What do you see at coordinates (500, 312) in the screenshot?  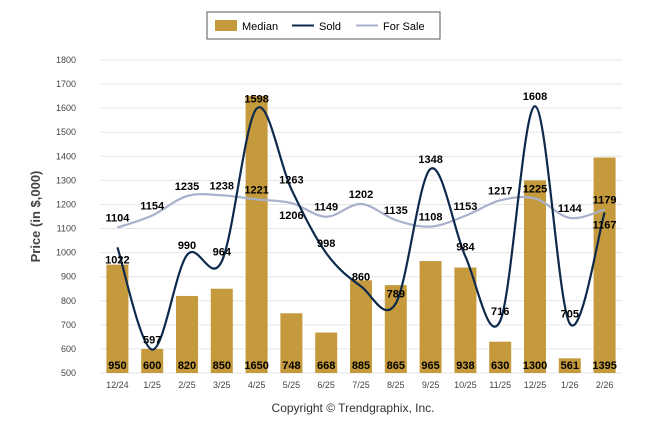 I see `sold-value-label: 716` at bounding box center [500, 312].